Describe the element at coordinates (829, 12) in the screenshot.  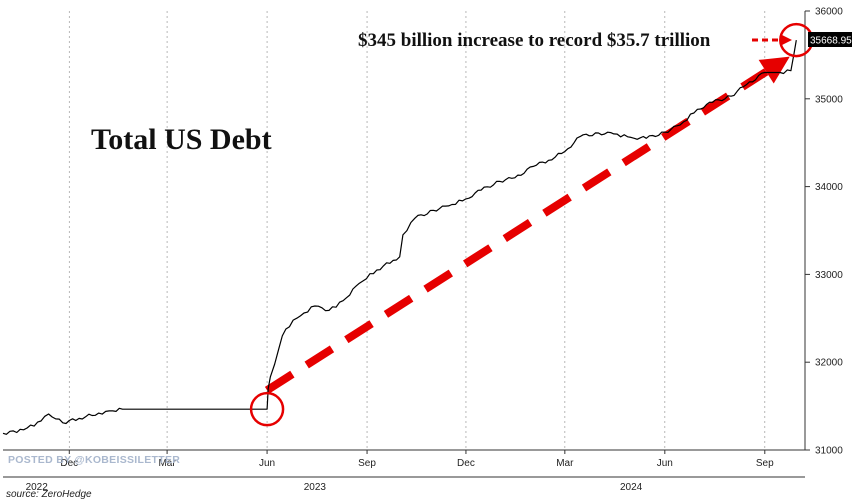
I see `y-tick-label: 36000` at that location.